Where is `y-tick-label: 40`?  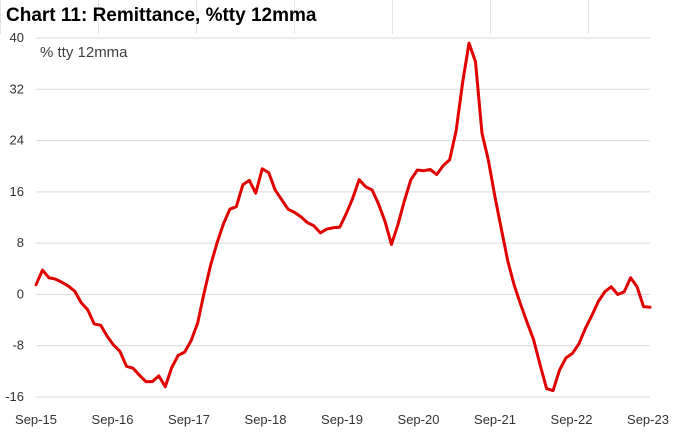
y-tick-label: 40 is located at coordinates (17, 37).